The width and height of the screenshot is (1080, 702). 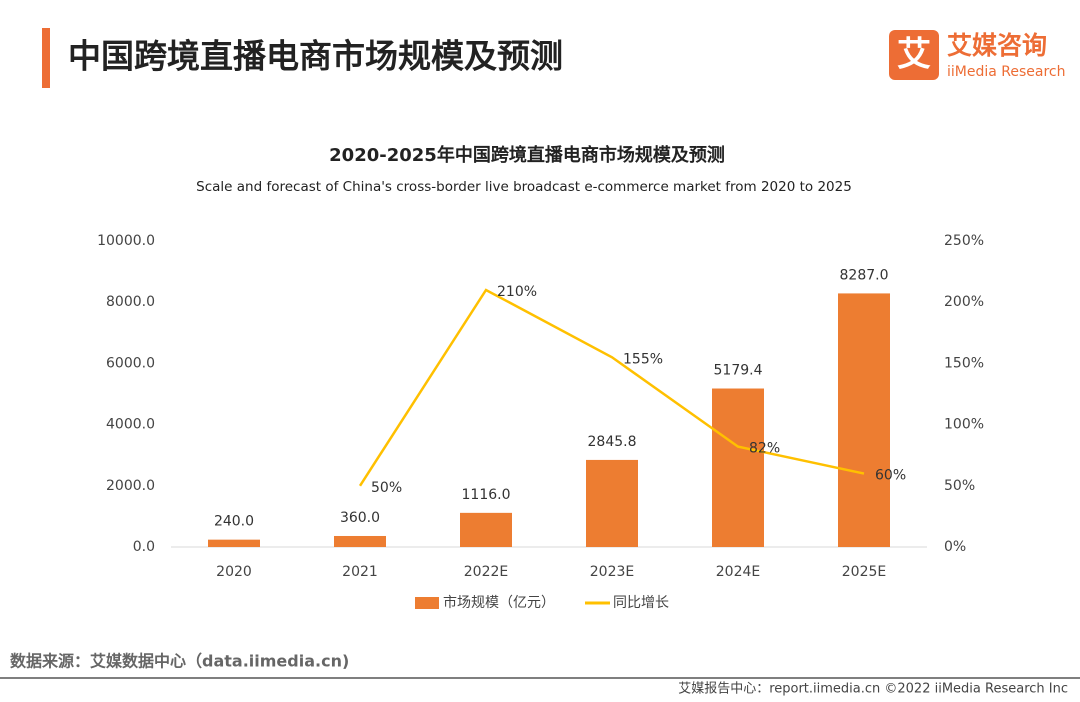 I want to click on x-tick-label: 2024E, so click(x=738, y=572).